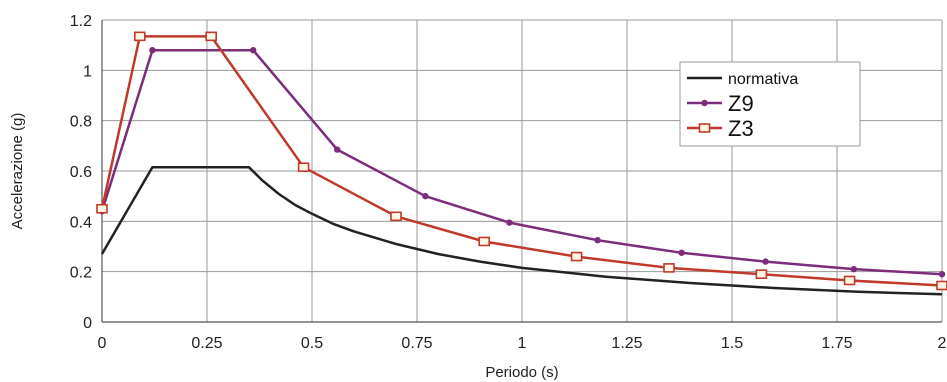 The image size is (947, 382). I want to click on y-tick-label: 0.4, so click(81, 222).